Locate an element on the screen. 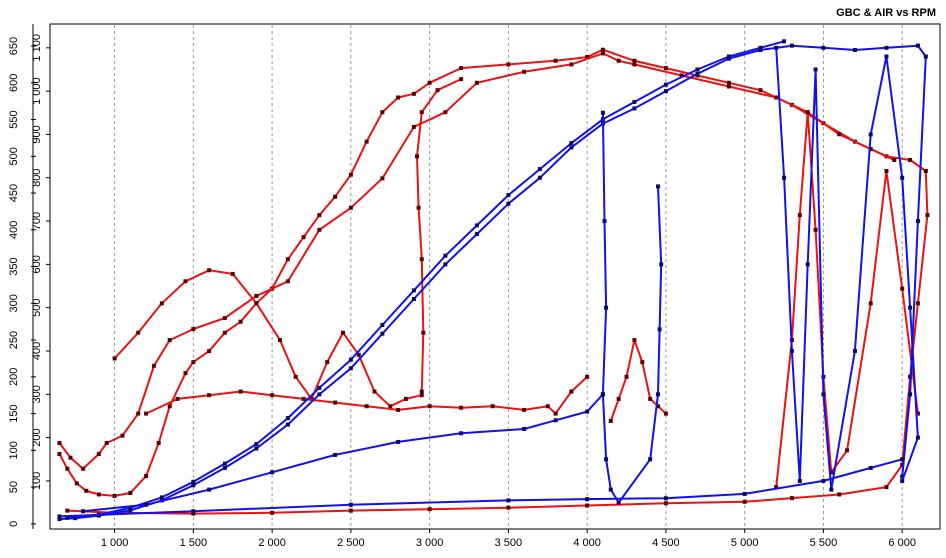  y-axis-left: 0 50 100 150 200 250 300 350 400 450 500 550 600 650 is located at coordinates (22, 276).